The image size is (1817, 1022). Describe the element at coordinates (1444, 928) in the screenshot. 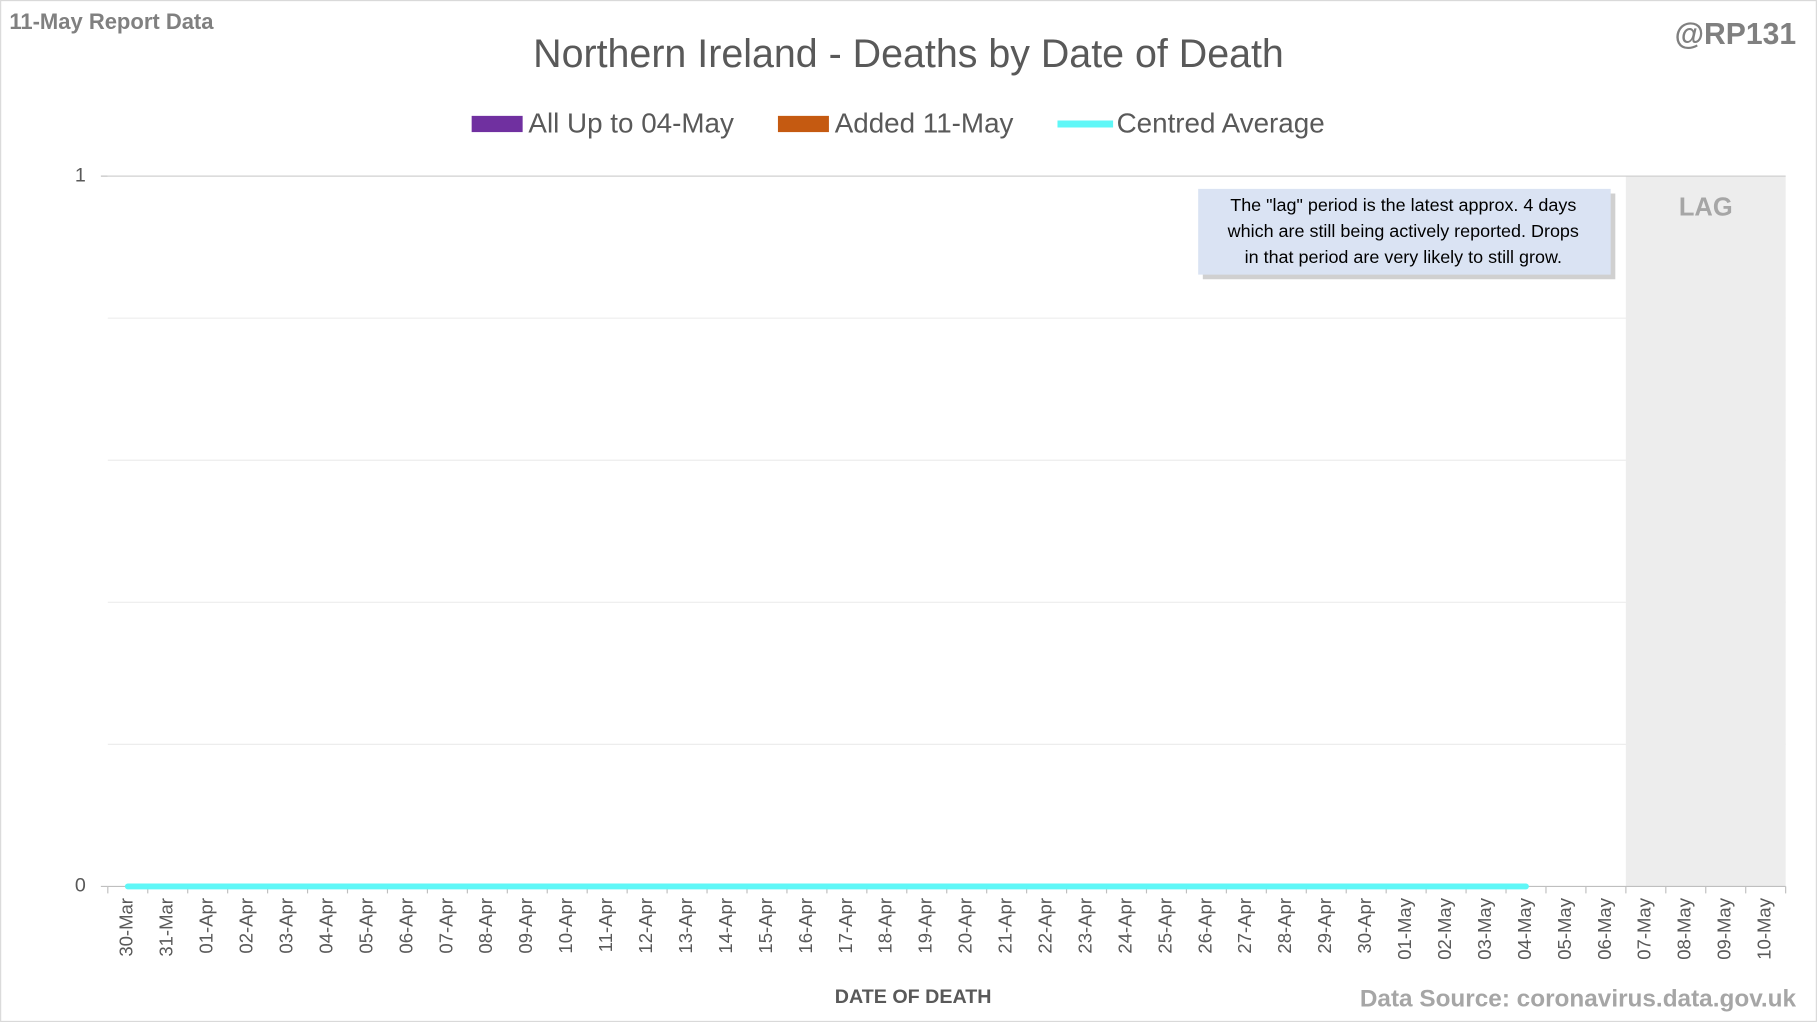

I see `x-tick-label: 02-May` at that location.